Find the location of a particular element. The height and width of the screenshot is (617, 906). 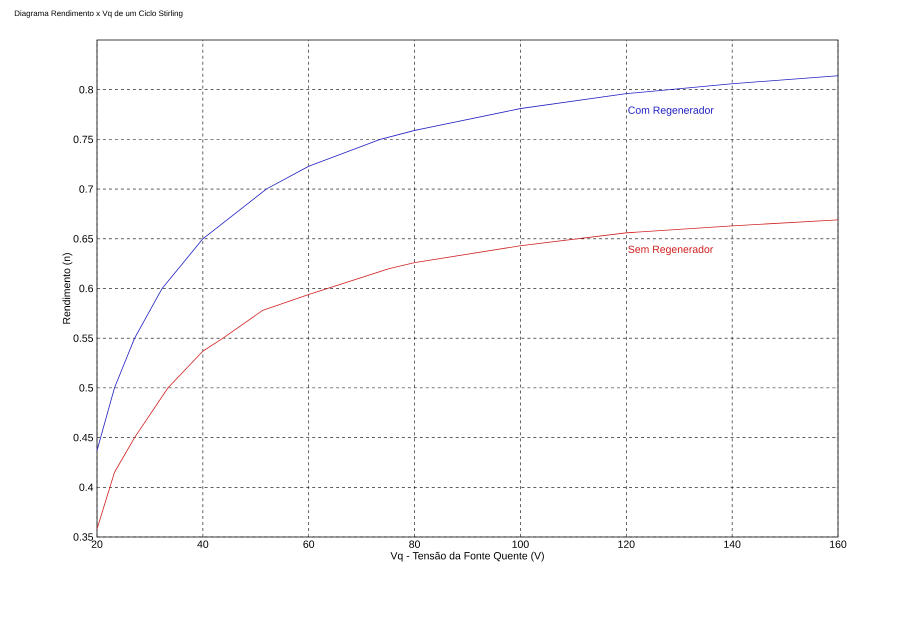

y-tick-label: 0.65 is located at coordinates (84, 238).